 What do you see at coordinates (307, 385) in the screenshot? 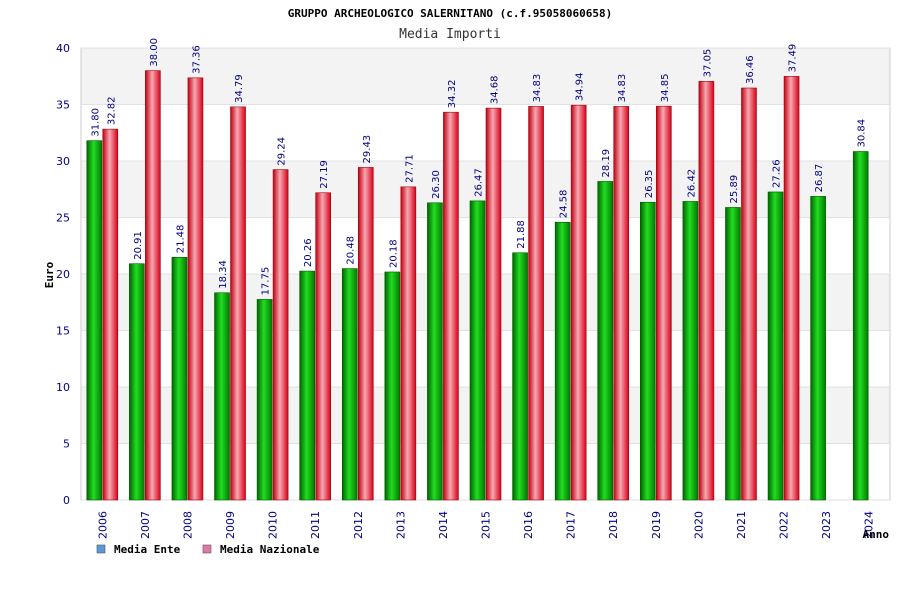
I see `bar-media-ente-2011` at bounding box center [307, 385].